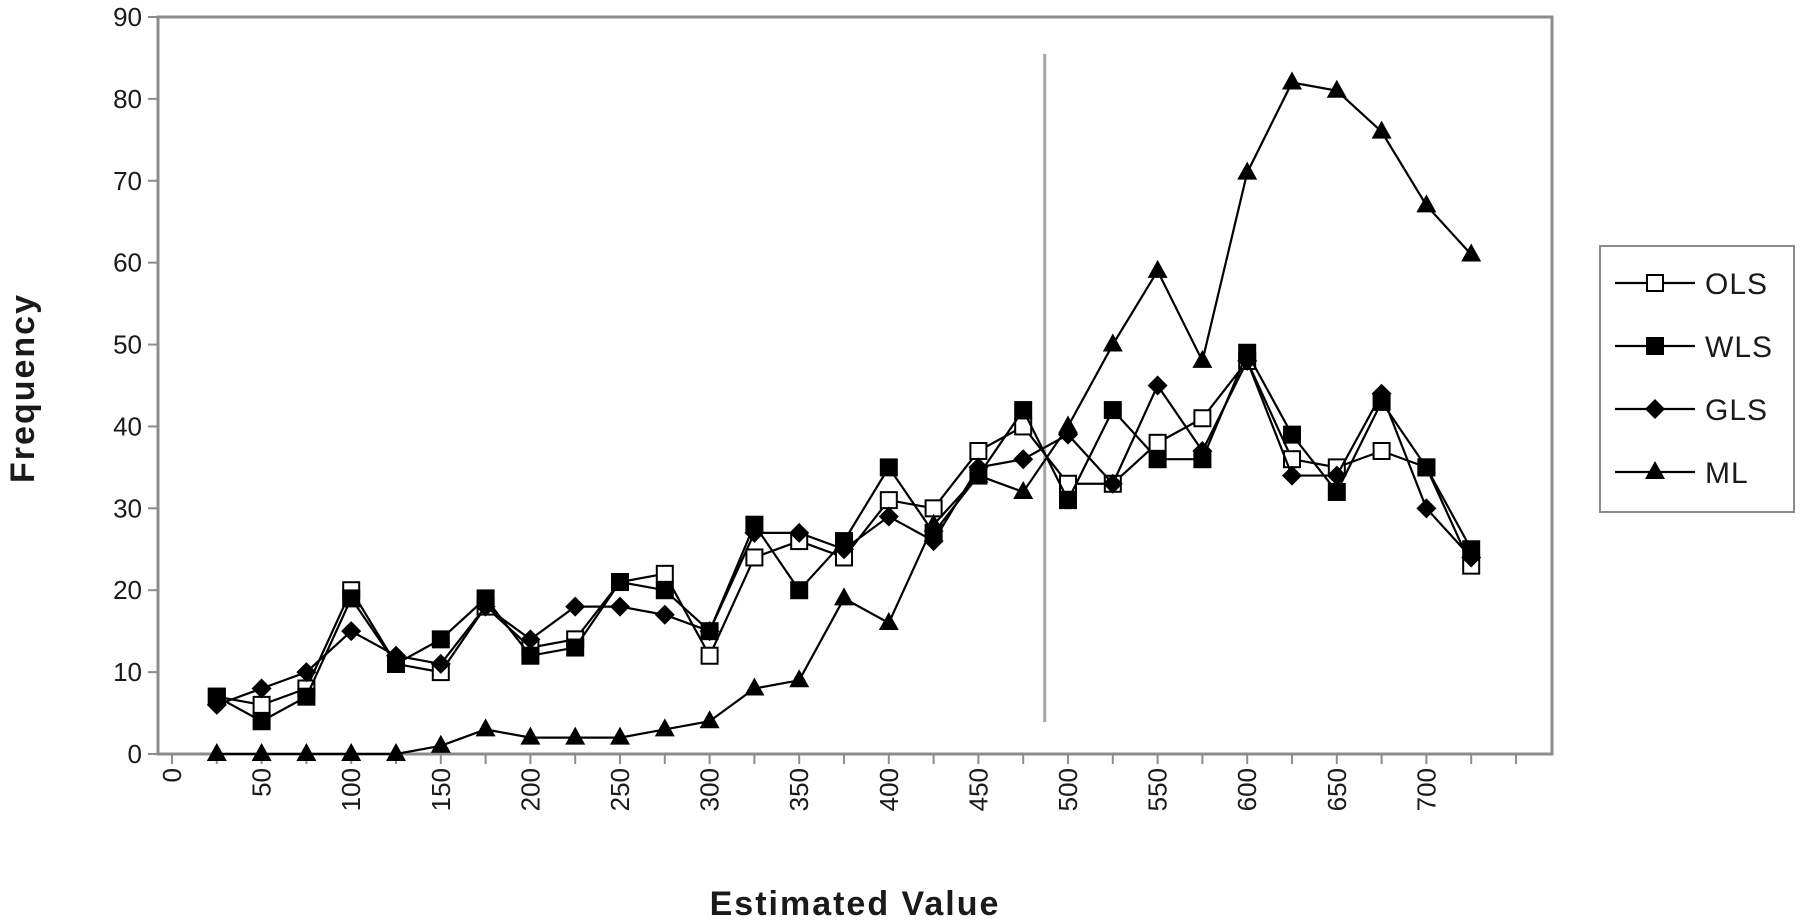 The height and width of the screenshot is (924, 1800). I want to click on x-tick-label: 500, so click(1068, 789).